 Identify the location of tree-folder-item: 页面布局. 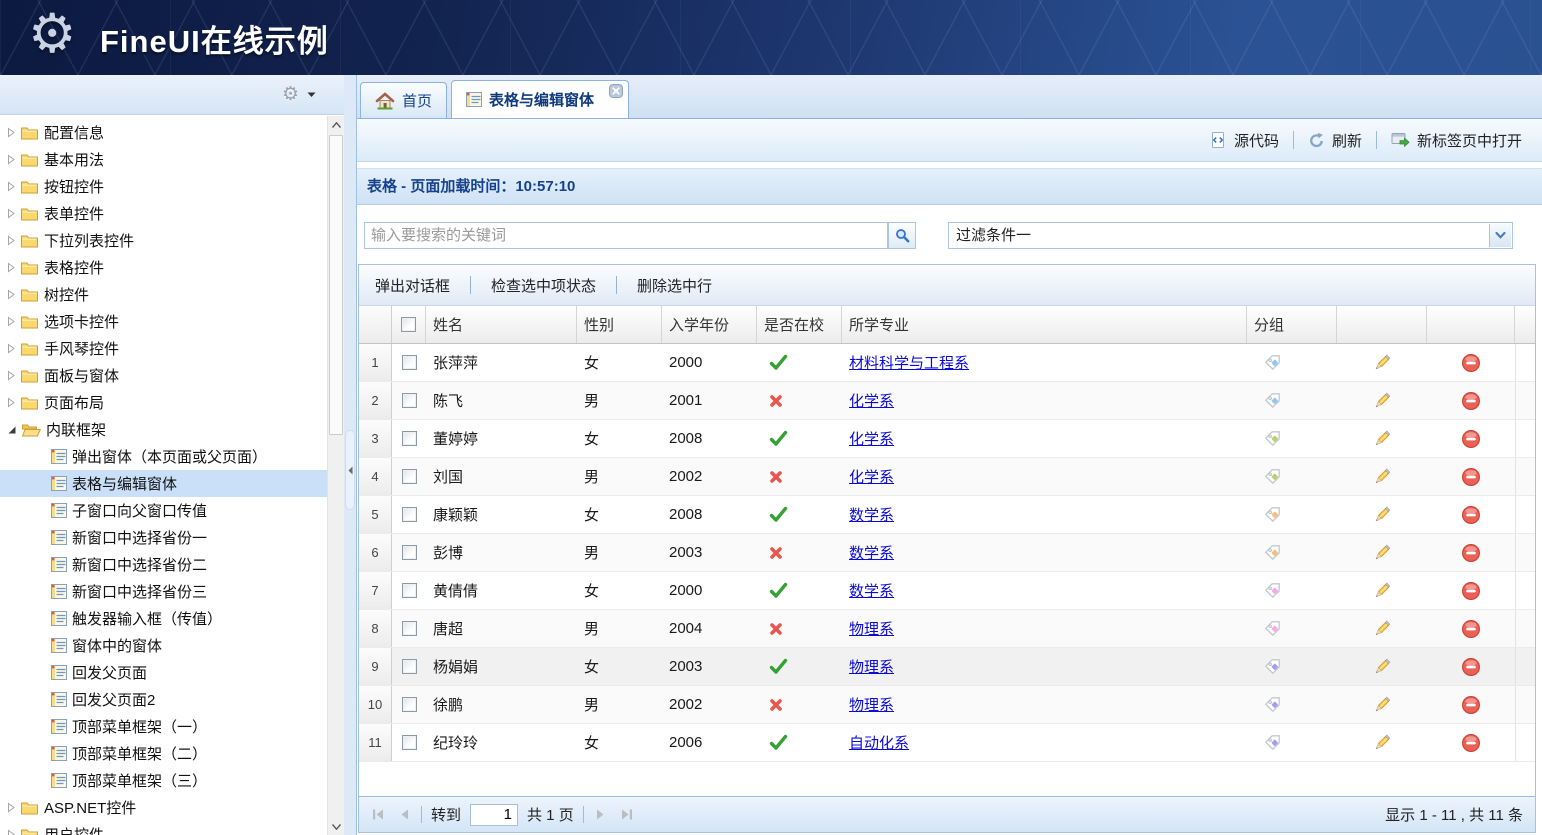
(163, 402).